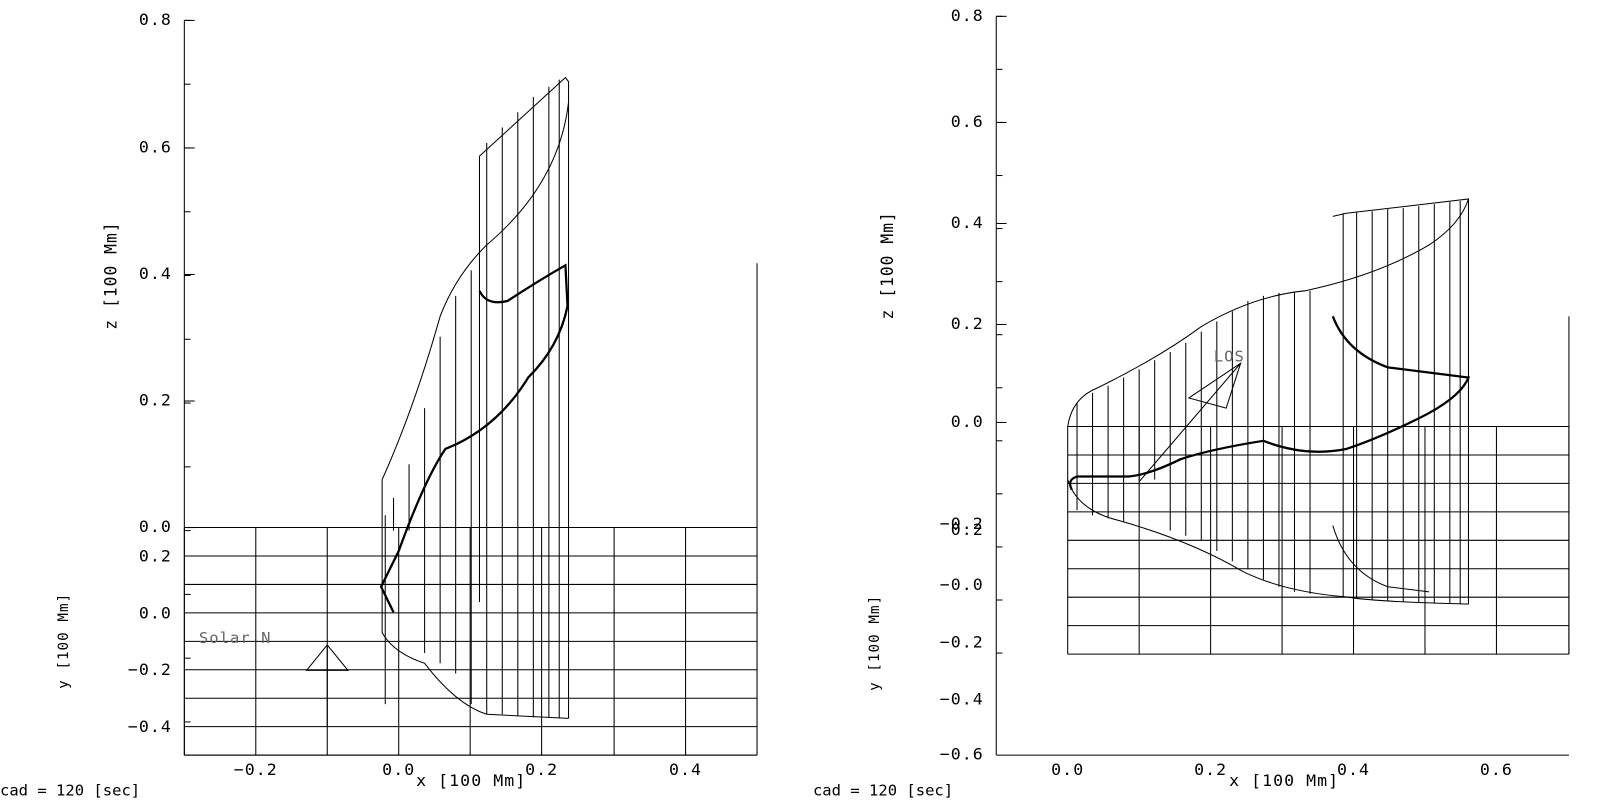 The image size is (1600, 800). What do you see at coordinates (1496, 769) in the screenshot?
I see `x-tick-label: 0.6` at bounding box center [1496, 769].